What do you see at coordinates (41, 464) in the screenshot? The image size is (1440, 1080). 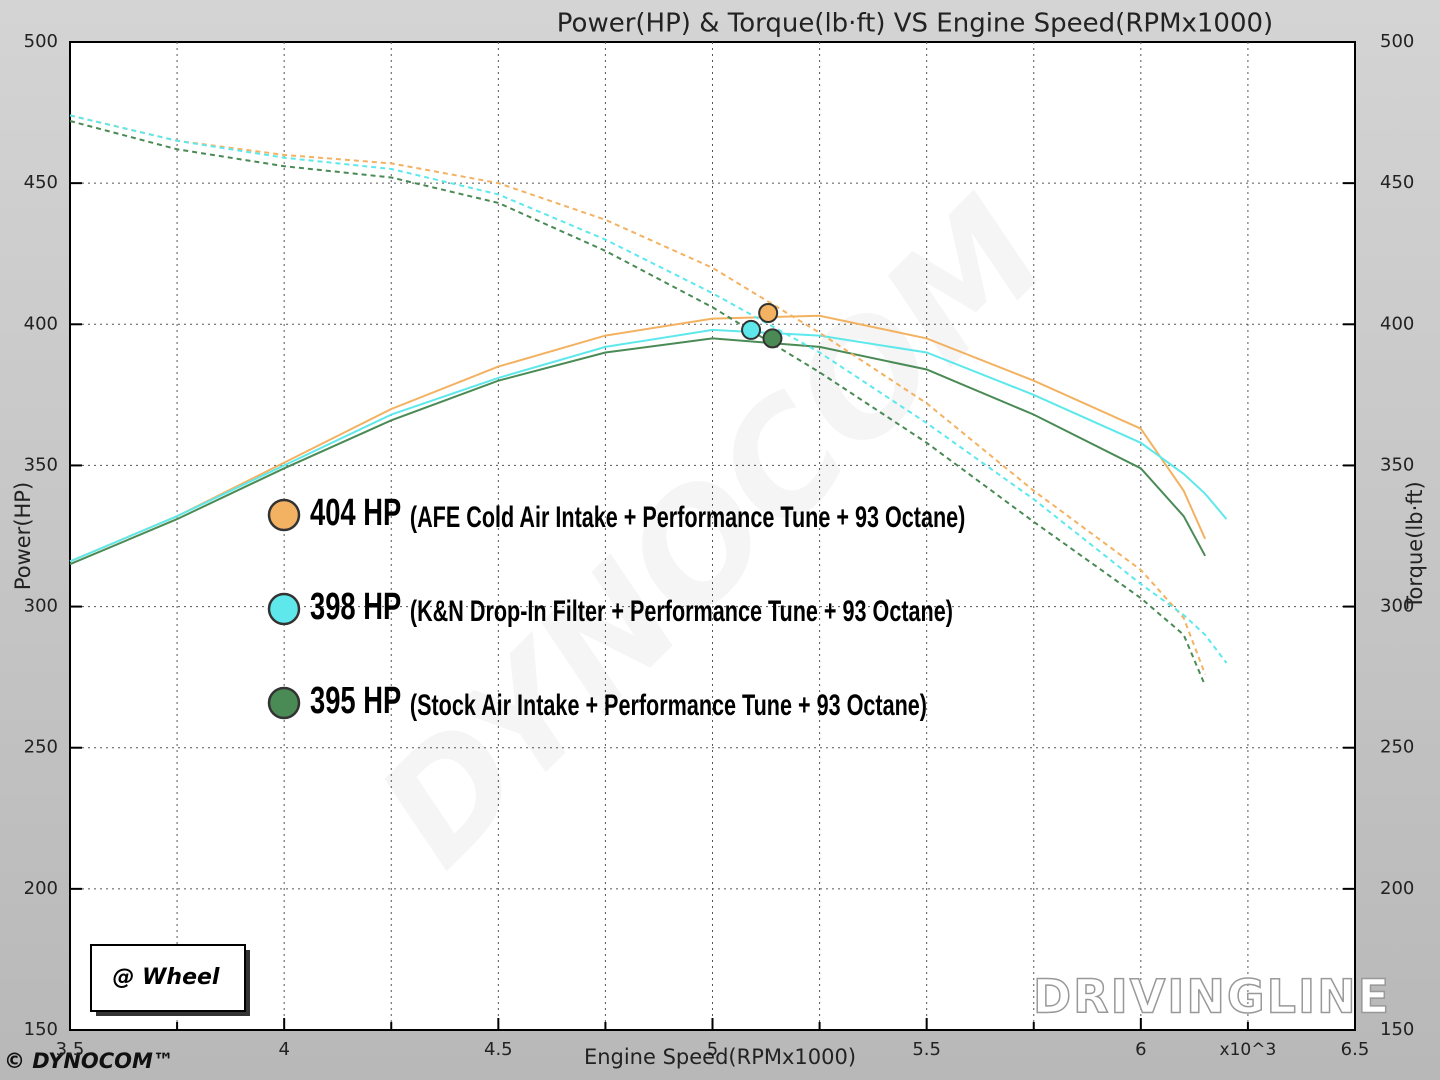 I see `y-tick-label: 350` at bounding box center [41, 464].